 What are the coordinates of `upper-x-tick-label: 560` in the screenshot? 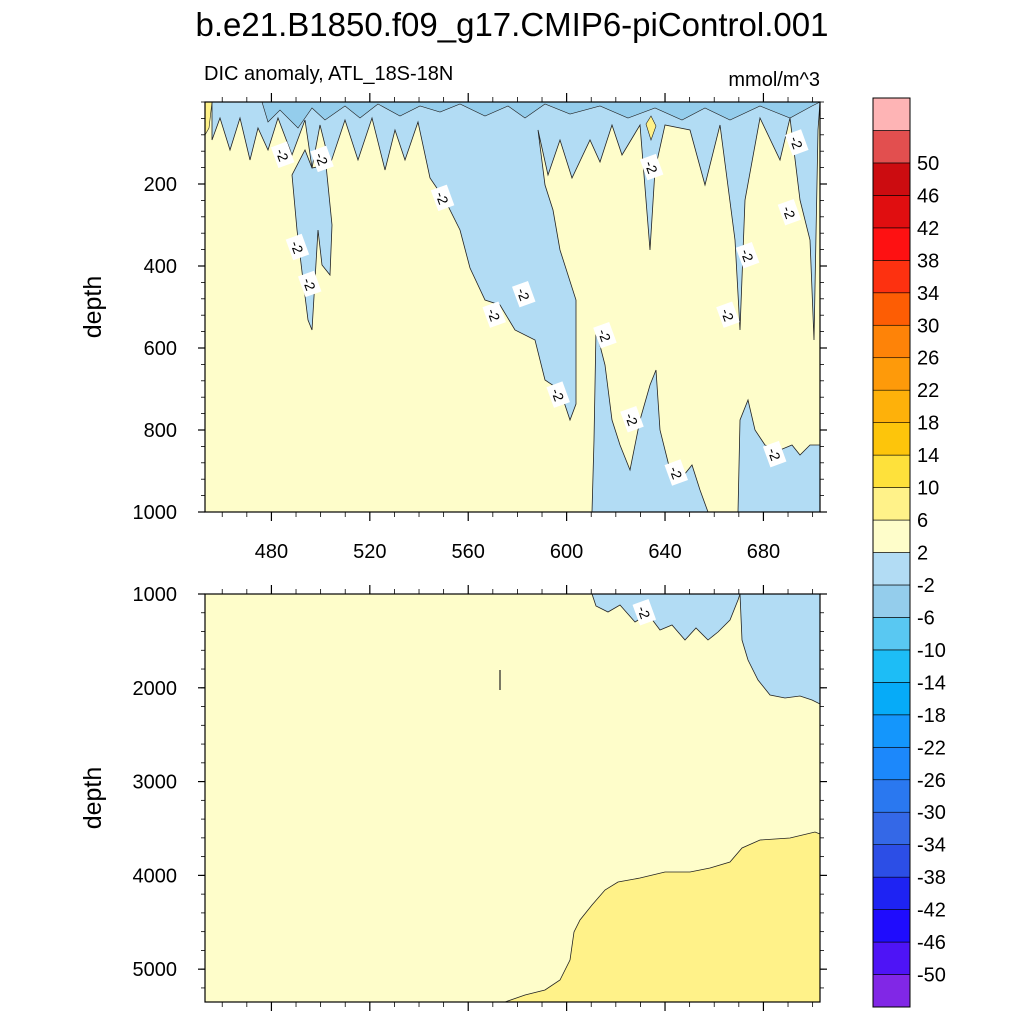 It's located at (468, 552).